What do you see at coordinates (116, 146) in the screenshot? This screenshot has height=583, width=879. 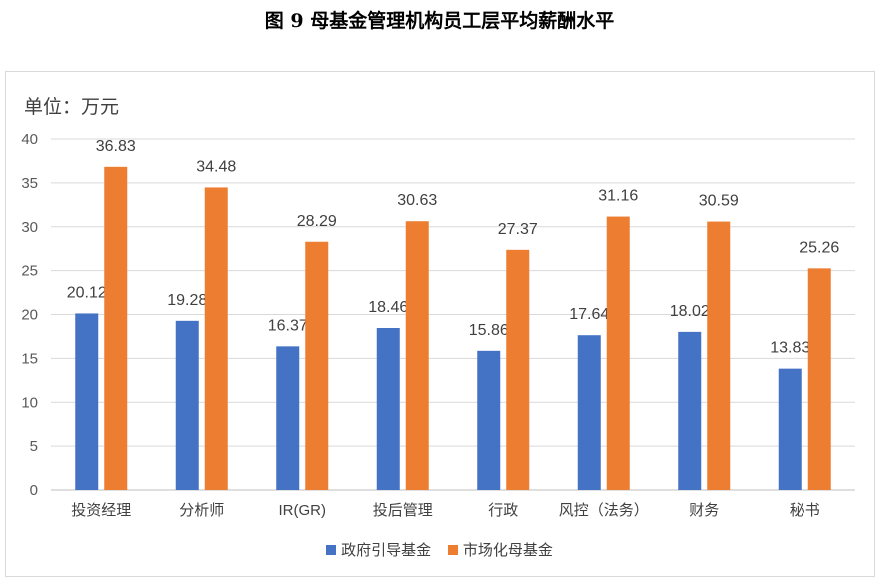 I see `data-label: 36.83` at bounding box center [116, 146].